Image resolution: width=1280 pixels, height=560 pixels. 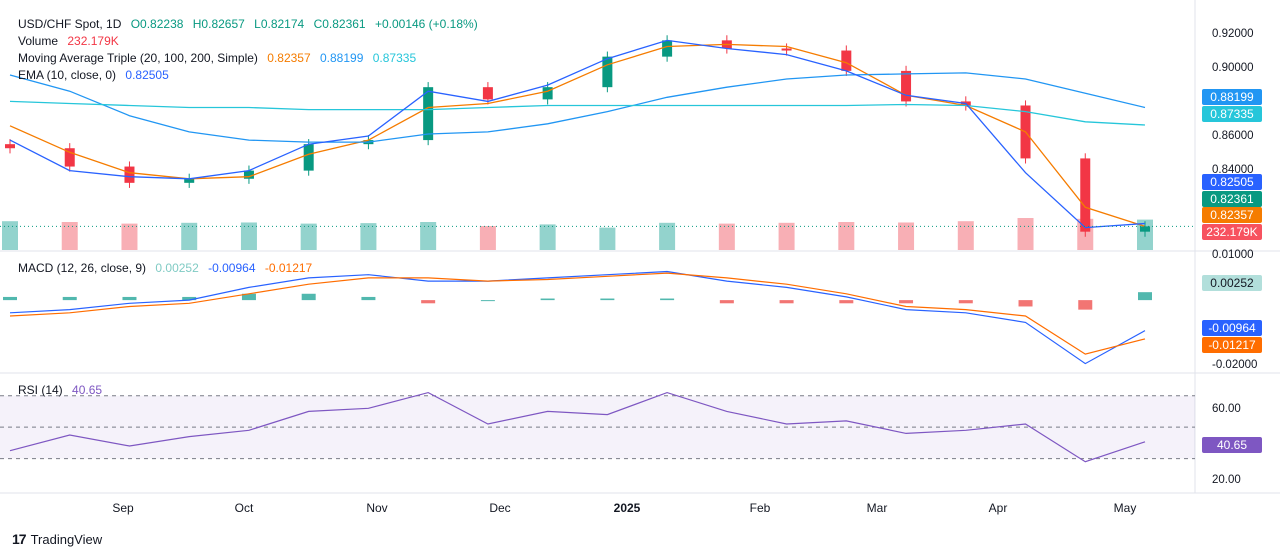 I want to click on ma20-price-badge: 0.82357, so click(x=1232, y=215).